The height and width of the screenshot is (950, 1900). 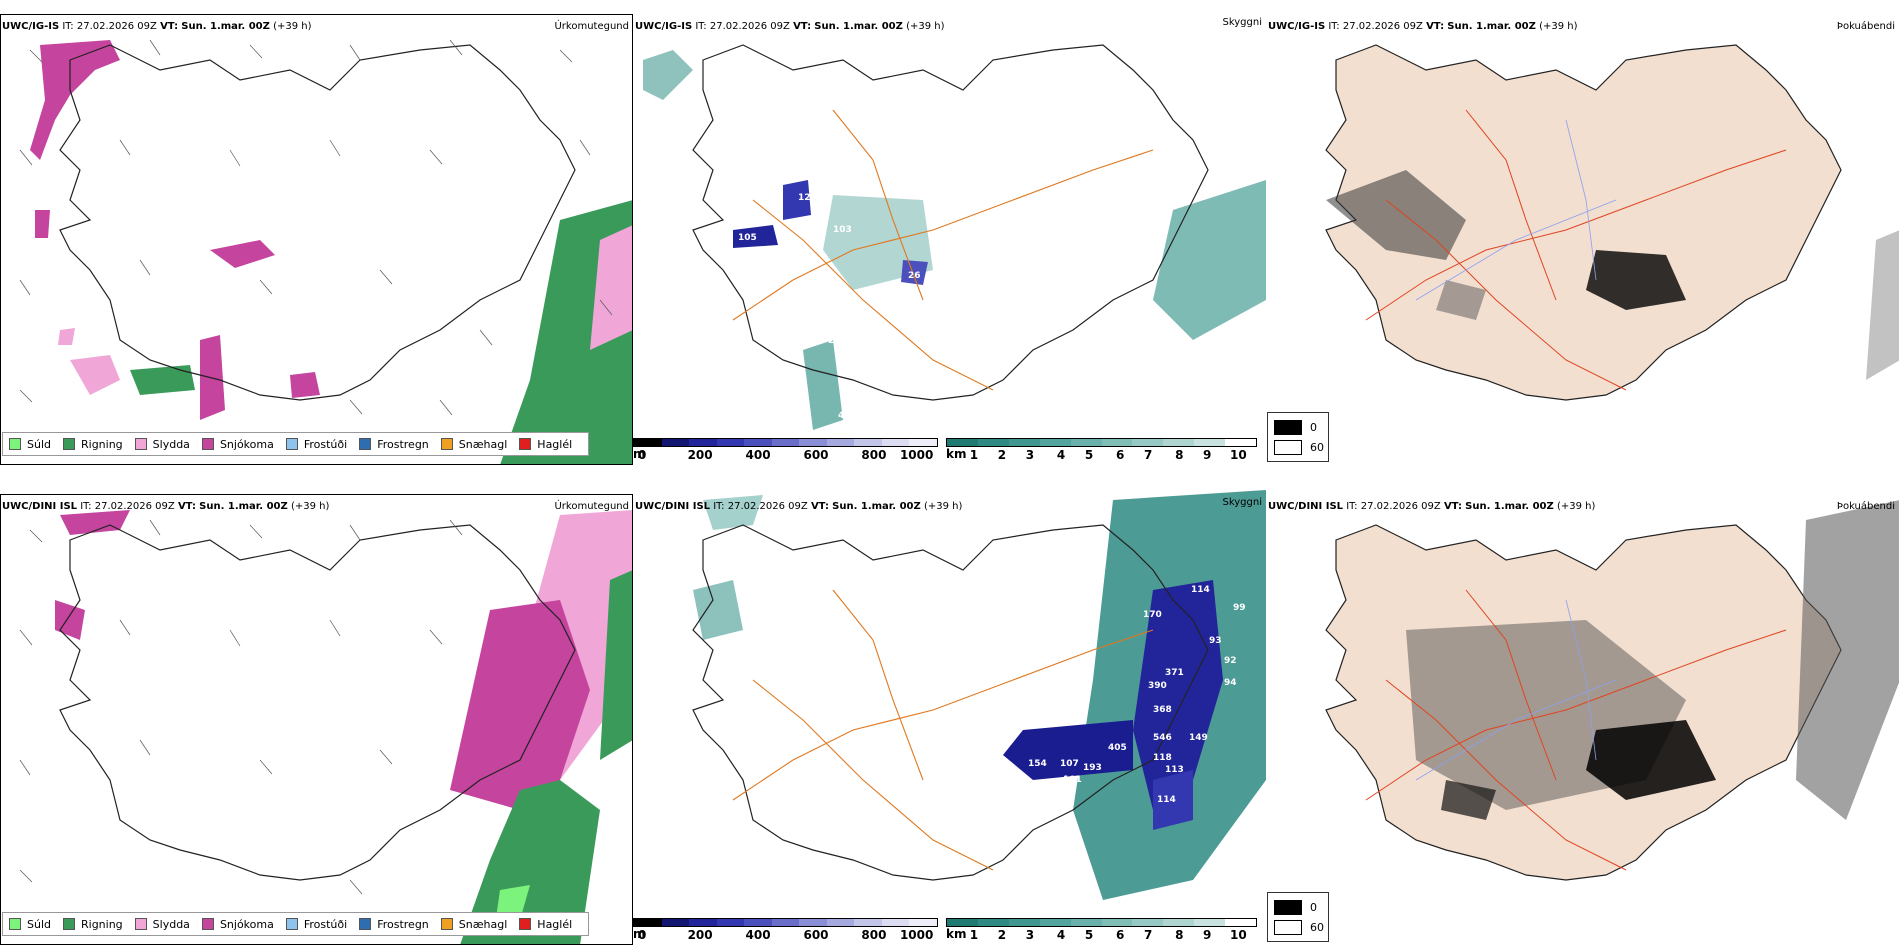 I want to click on legend-label: Frostregn, so click(x=403, y=924).